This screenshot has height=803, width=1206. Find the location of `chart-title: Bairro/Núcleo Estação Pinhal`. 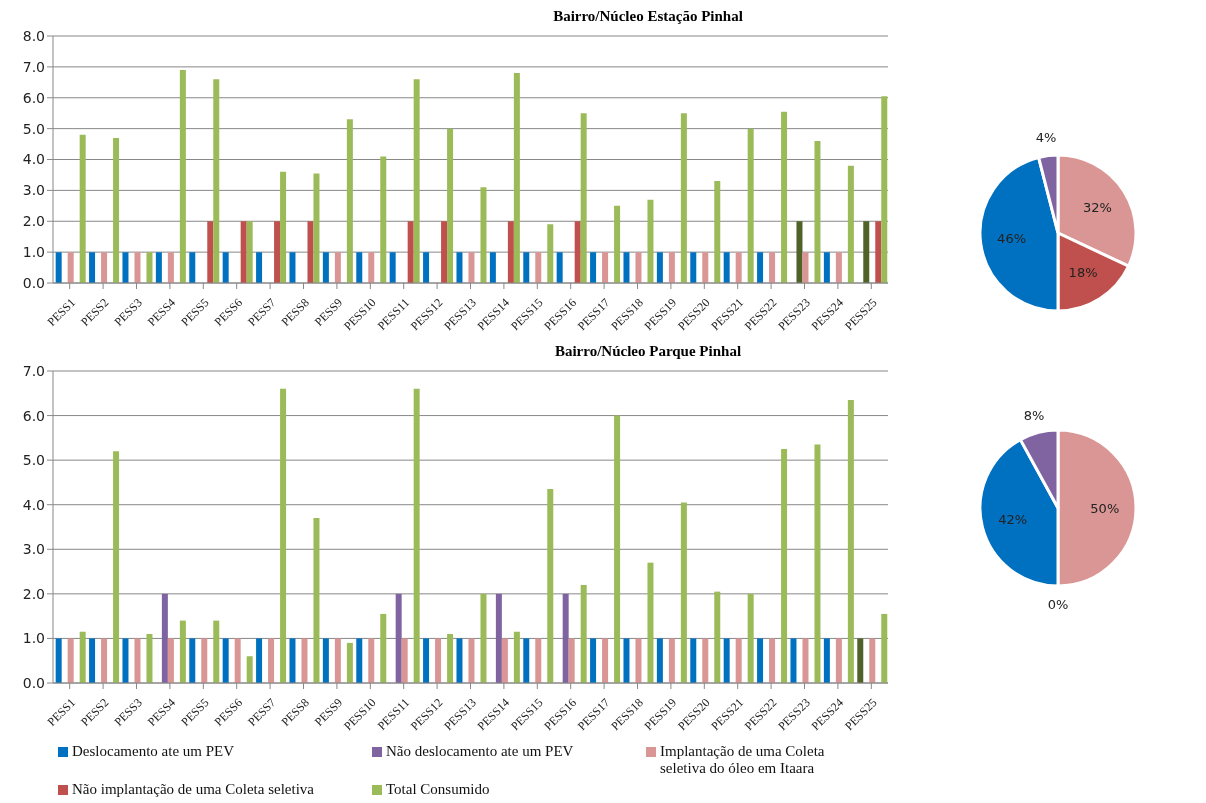

chart-title: Bairro/Núcleo Estação Pinhal is located at coordinates (648, 16).